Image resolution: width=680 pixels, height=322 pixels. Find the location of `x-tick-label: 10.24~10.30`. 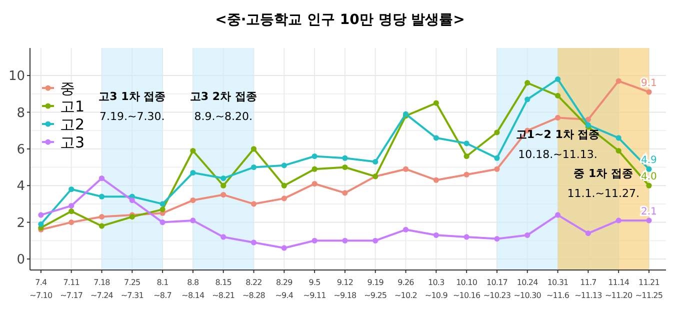

x-tick-label: 10.24~10.30 is located at coordinates (528, 289).